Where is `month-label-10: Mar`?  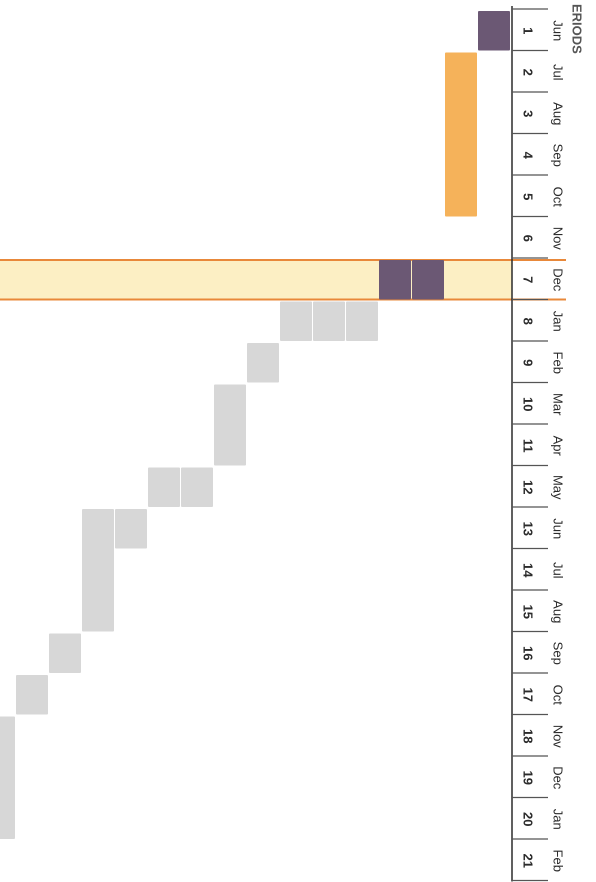 month-label-10: Mar is located at coordinates (558, 404).